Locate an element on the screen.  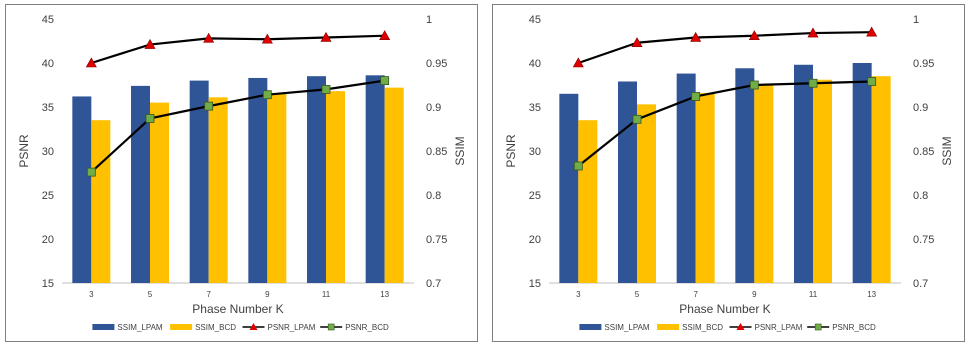
right-legend-label-ssim-lpam: SSIM_LPAM is located at coordinates (627, 327).